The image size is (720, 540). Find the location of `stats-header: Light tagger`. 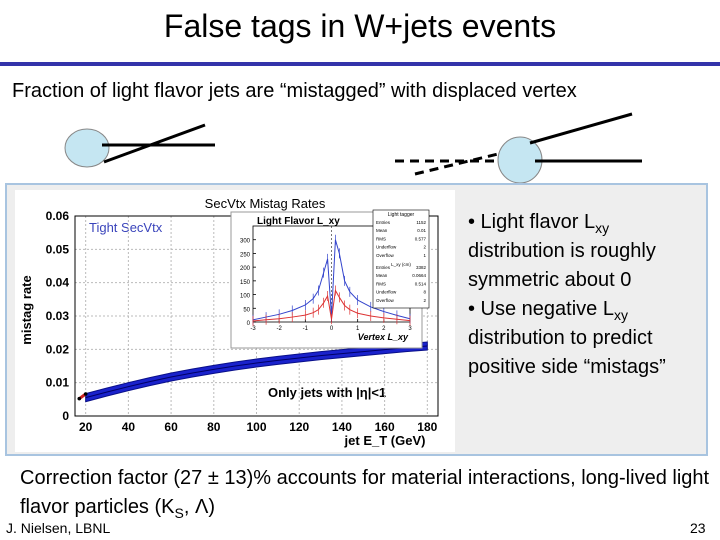

stats-header: Light tagger is located at coordinates (401, 215).